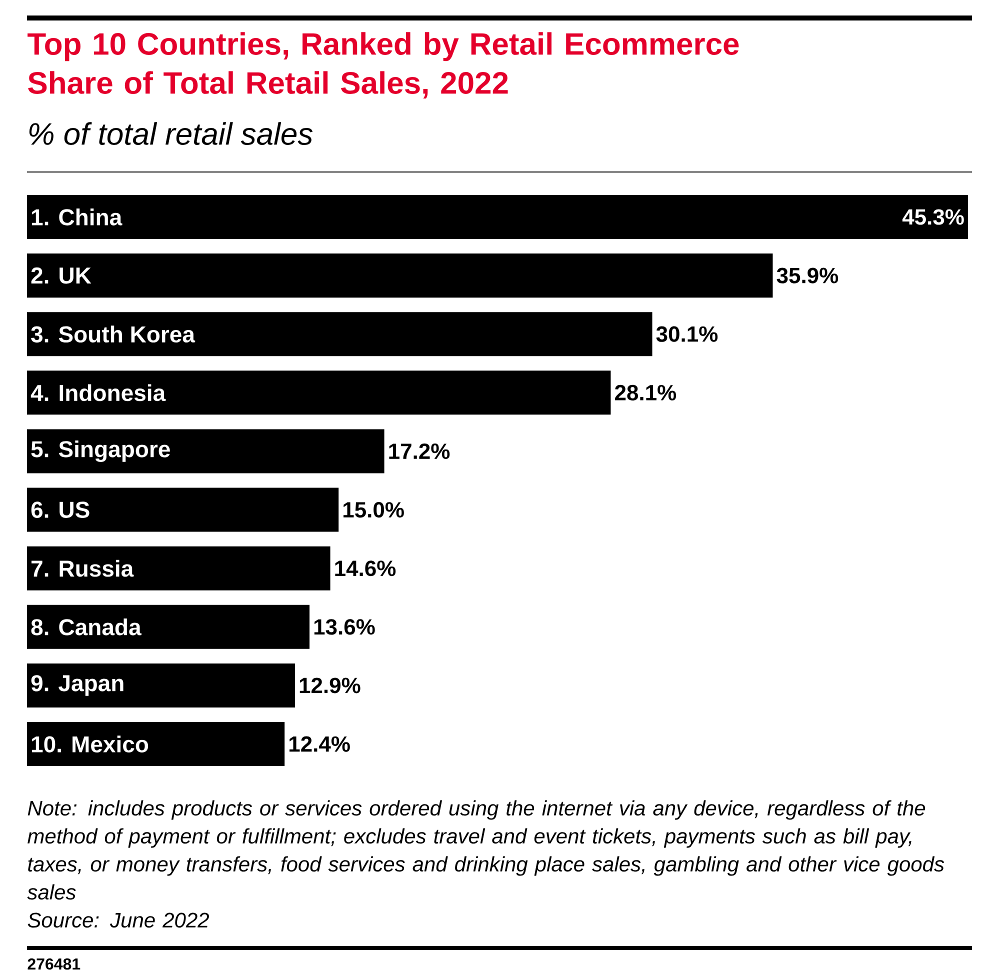  I want to click on y-tick-label: 6. US, so click(60, 510).